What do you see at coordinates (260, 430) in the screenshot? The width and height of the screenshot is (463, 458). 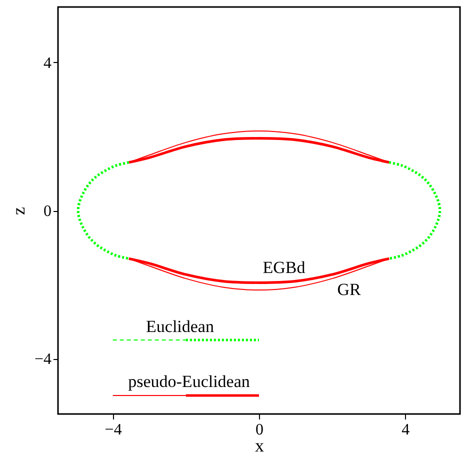 I see `x-tick-label: 0` at bounding box center [260, 430].